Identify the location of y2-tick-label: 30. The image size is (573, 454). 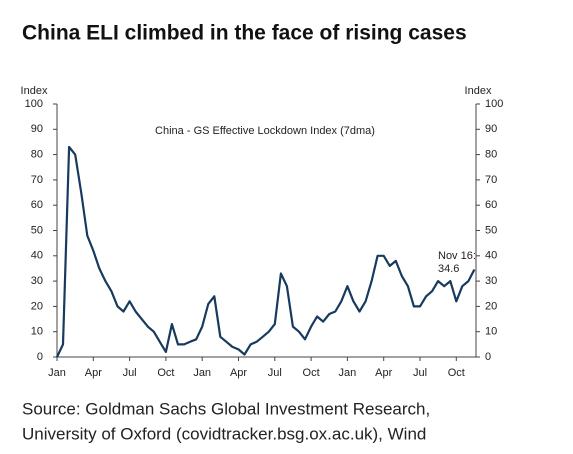
(491, 281).